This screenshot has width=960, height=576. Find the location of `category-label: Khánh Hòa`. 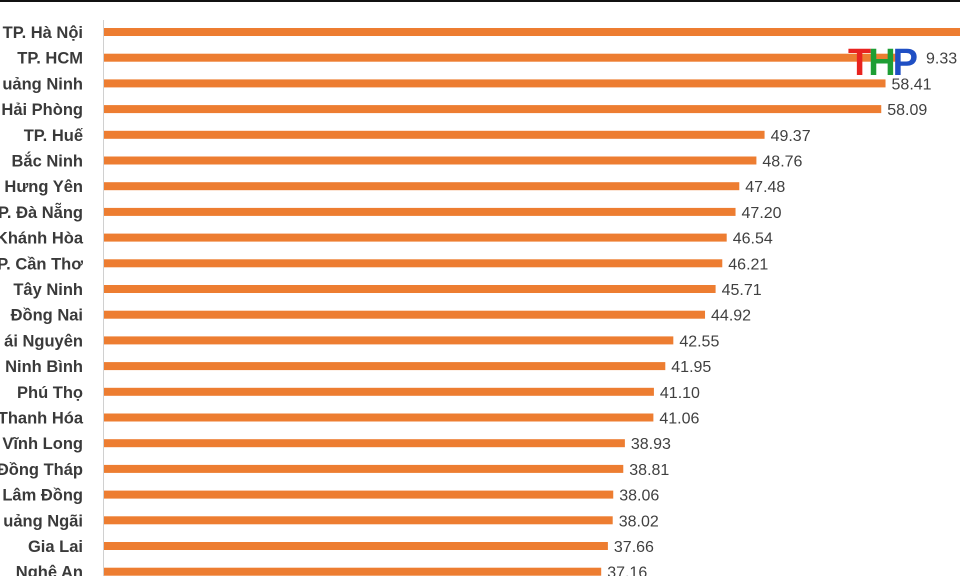

category-label: Khánh Hòa is located at coordinates (42, 239).